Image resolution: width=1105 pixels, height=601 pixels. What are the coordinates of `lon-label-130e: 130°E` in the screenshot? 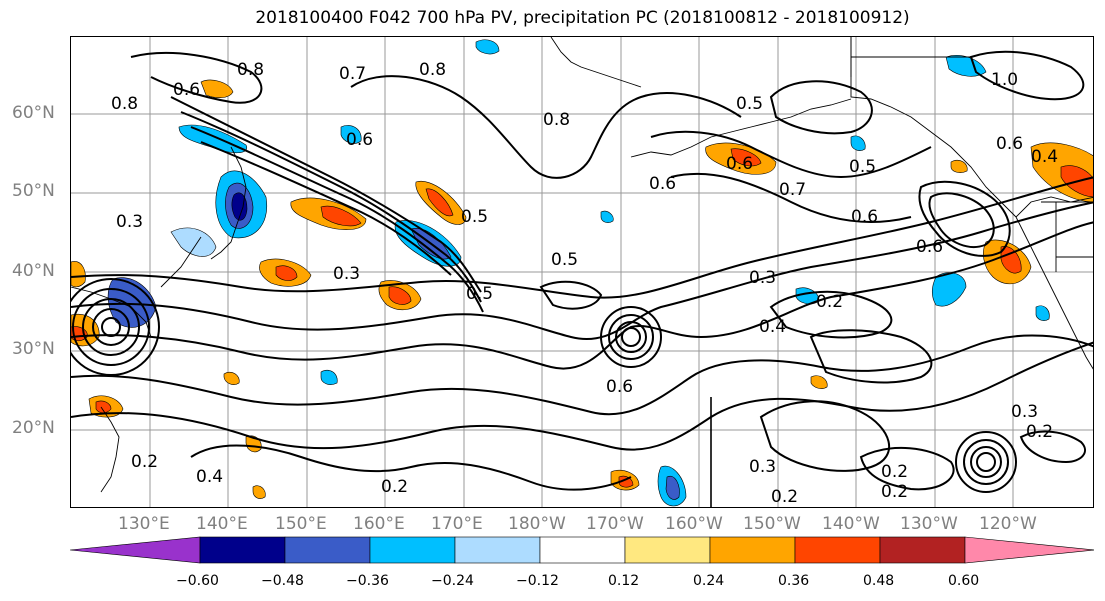 It's located at (144, 524).